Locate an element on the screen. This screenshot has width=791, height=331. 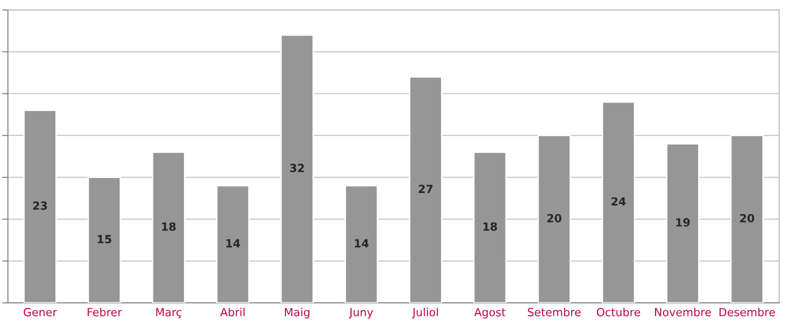
data-label: 24 is located at coordinates (619, 201).